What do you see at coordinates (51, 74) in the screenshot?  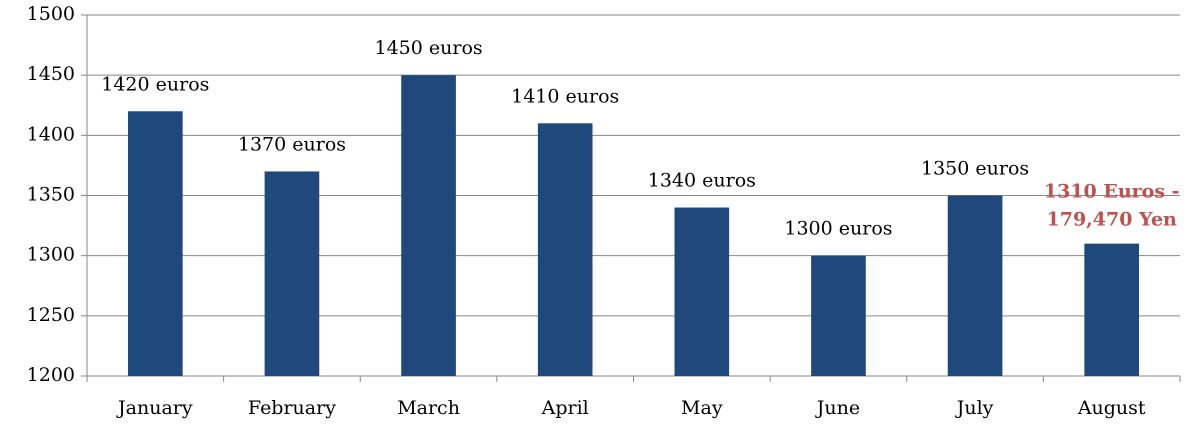 I see `y-tick-label: 1450` at bounding box center [51, 74].